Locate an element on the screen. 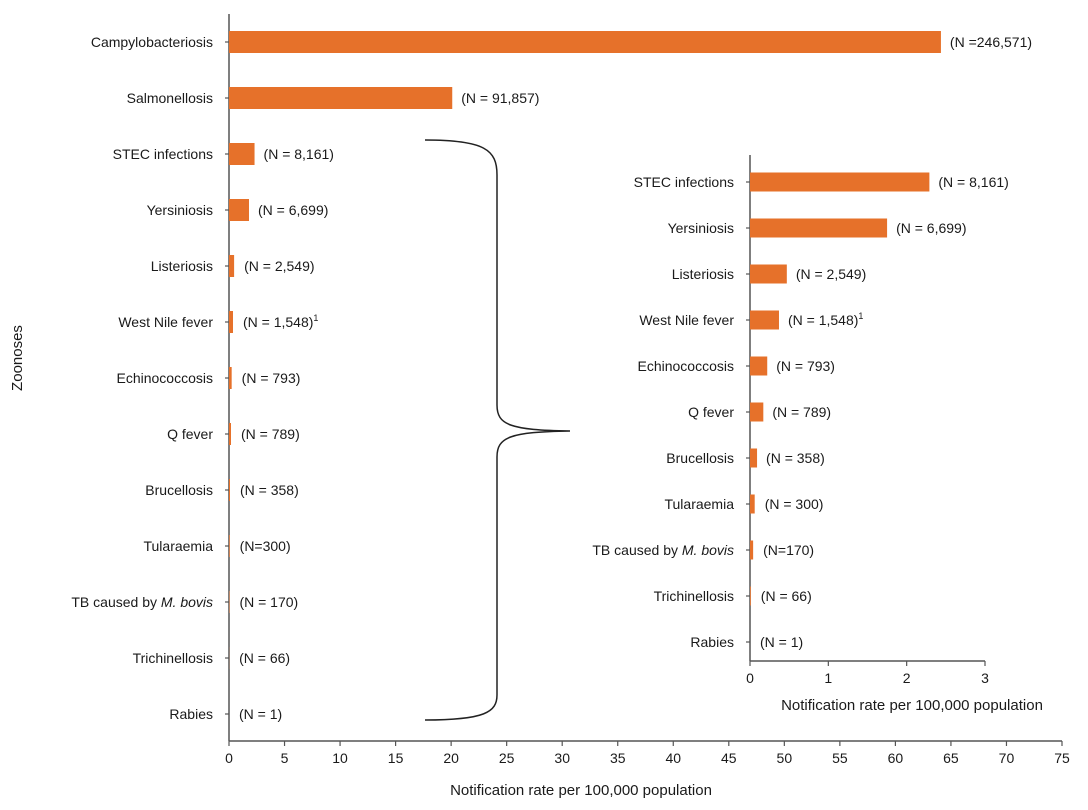 The width and height of the screenshot is (1088, 810). category-label-italic: M. bovis is located at coordinates (187, 602).